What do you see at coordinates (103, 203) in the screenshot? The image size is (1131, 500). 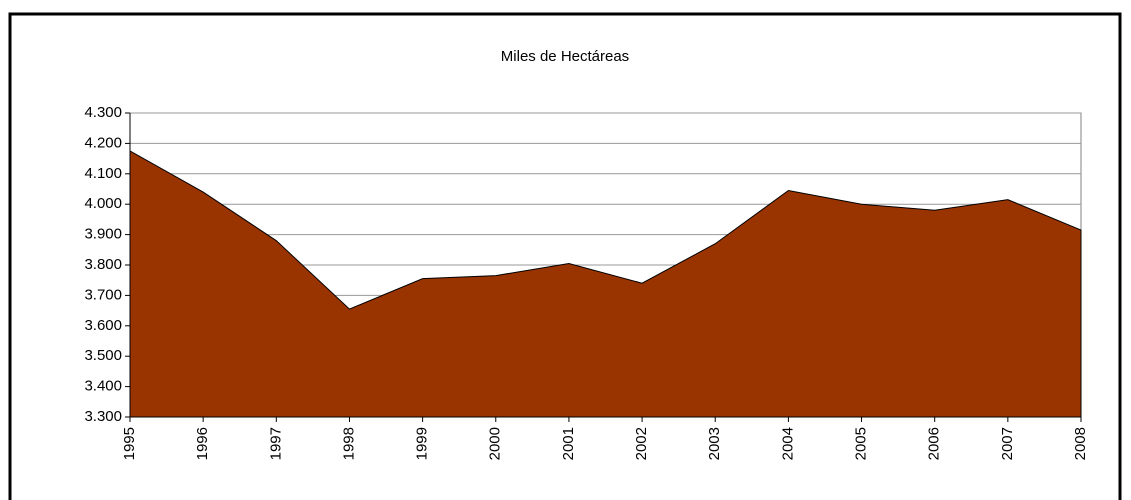 I see `y-tick-label: 4.000` at bounding box center [103, 203].